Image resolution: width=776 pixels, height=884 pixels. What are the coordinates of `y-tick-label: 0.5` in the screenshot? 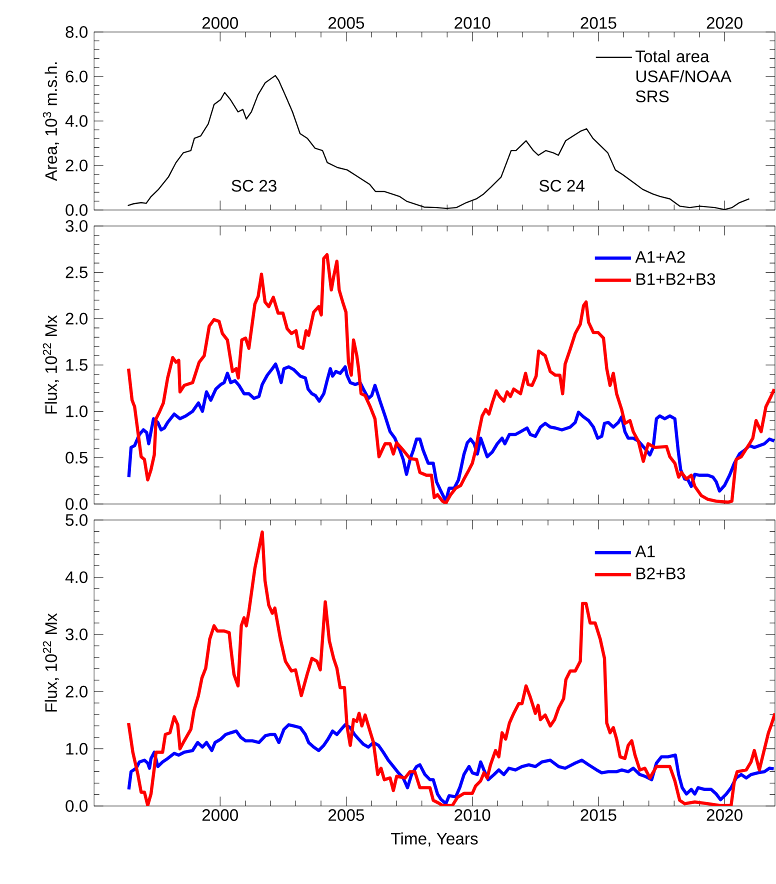 It's located at (77, 458).